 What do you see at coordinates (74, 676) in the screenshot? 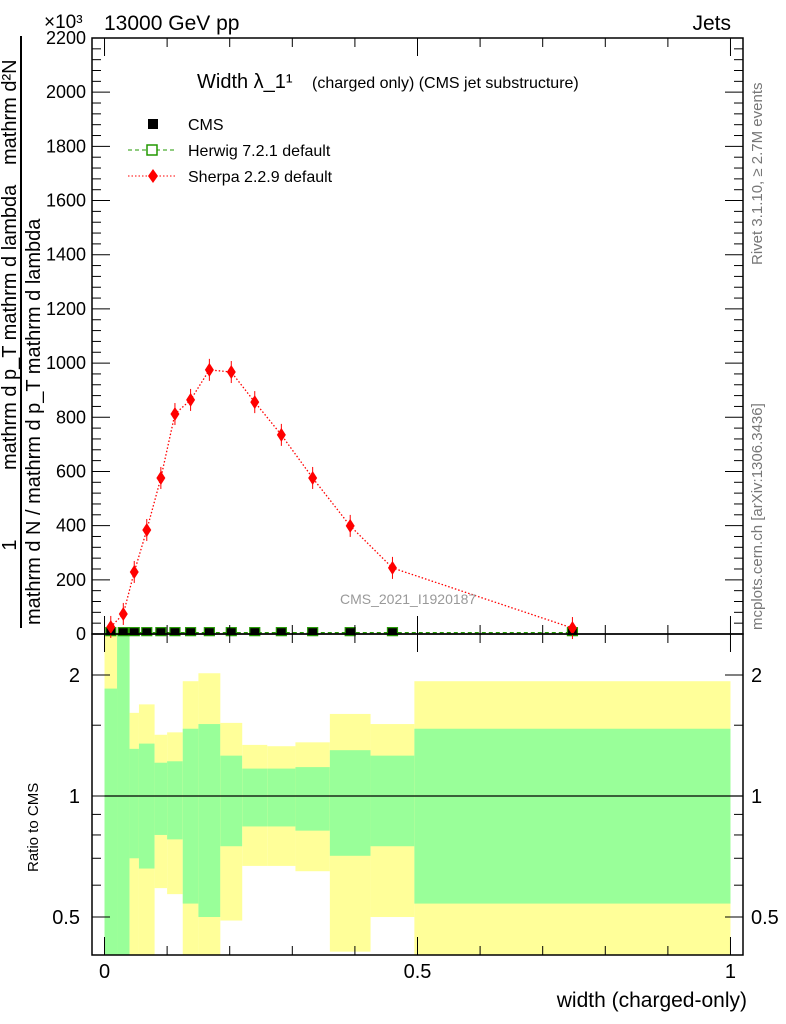
I see `ratio-y-tick-label: 2` at bounding box center [74, 676].